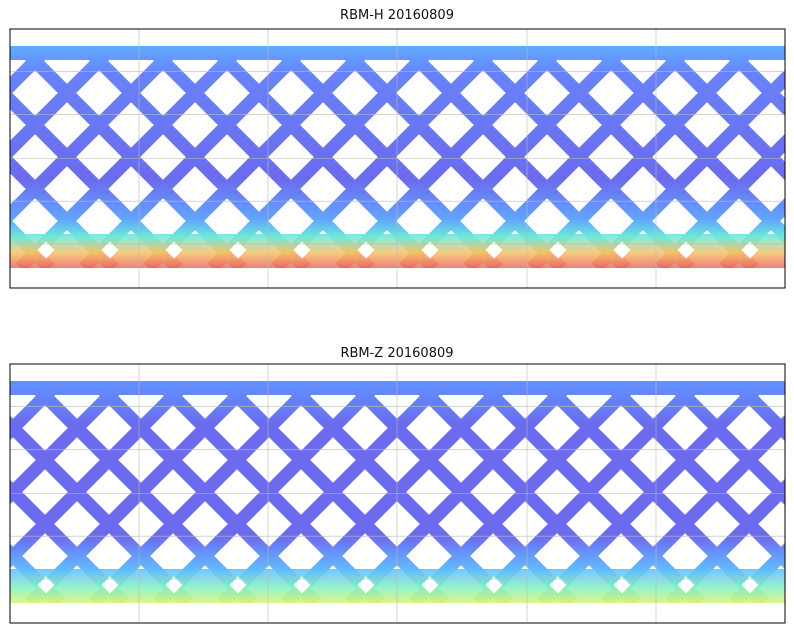 This screenshot has width=794, height=633. I want to click on panel-title: RBM-H 20160809, so click(397, 15).